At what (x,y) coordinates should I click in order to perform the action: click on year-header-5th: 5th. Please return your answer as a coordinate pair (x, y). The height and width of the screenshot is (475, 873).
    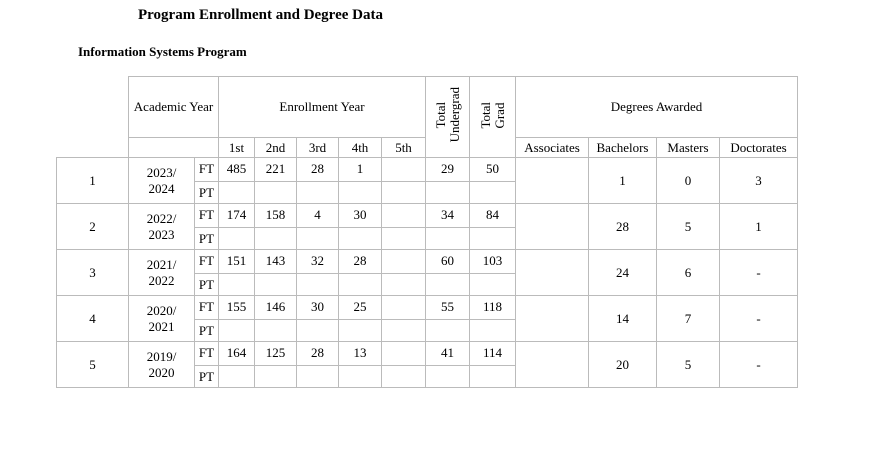
    Looking at the image, I should click on (403, 147).